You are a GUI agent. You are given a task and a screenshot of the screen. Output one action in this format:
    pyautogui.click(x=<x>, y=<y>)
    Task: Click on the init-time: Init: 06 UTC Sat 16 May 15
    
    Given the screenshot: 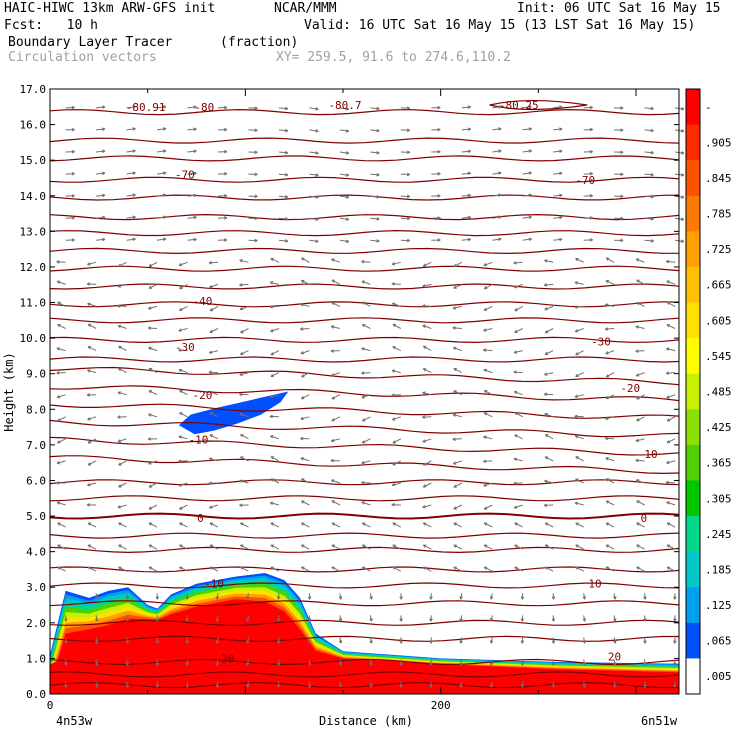 What is the action you would take?
    pyautogui.click(x=619, y=8)
    